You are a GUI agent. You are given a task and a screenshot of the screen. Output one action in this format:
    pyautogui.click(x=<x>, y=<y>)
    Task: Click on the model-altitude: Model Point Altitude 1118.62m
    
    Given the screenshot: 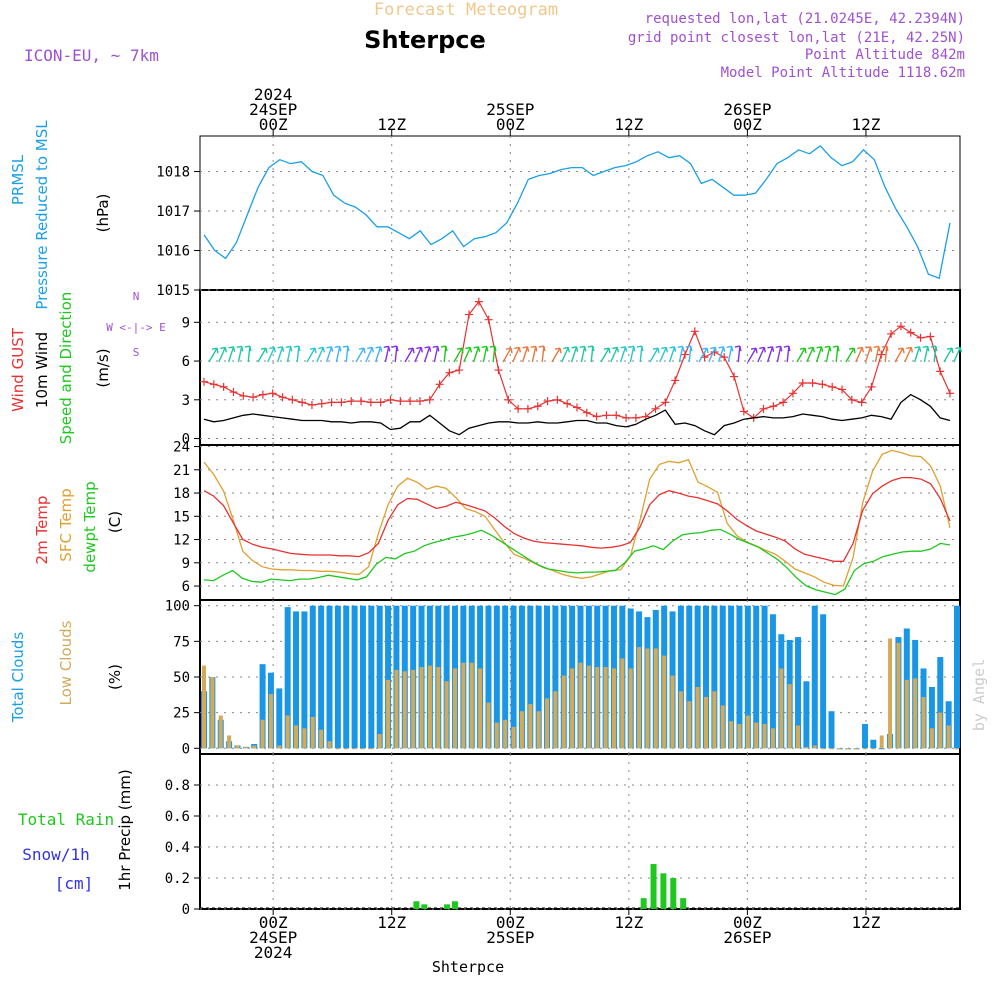 What is the action you would take?
    pyautogui.click(x=843, y=73)
    